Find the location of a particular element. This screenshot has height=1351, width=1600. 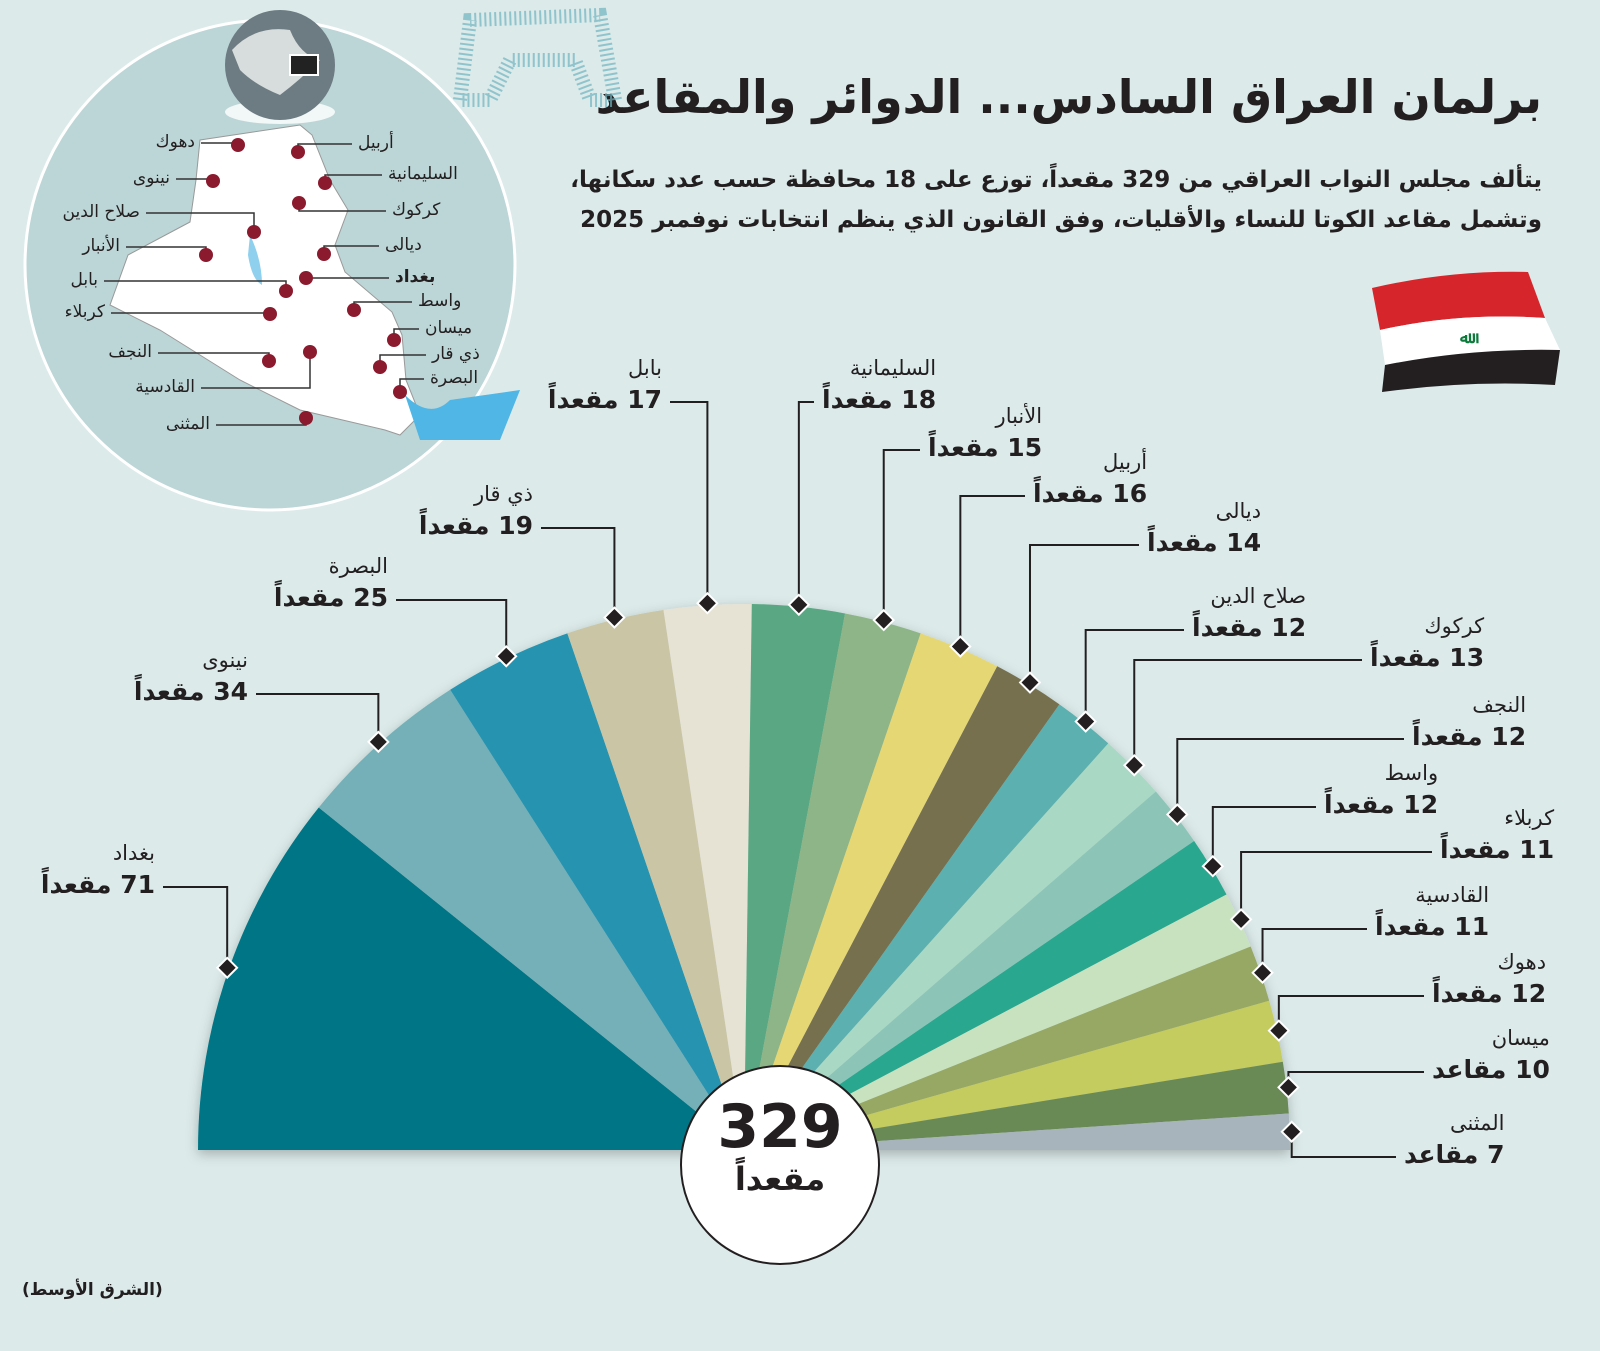

map-province-label: بغداد is located at coordinates (415, 277).